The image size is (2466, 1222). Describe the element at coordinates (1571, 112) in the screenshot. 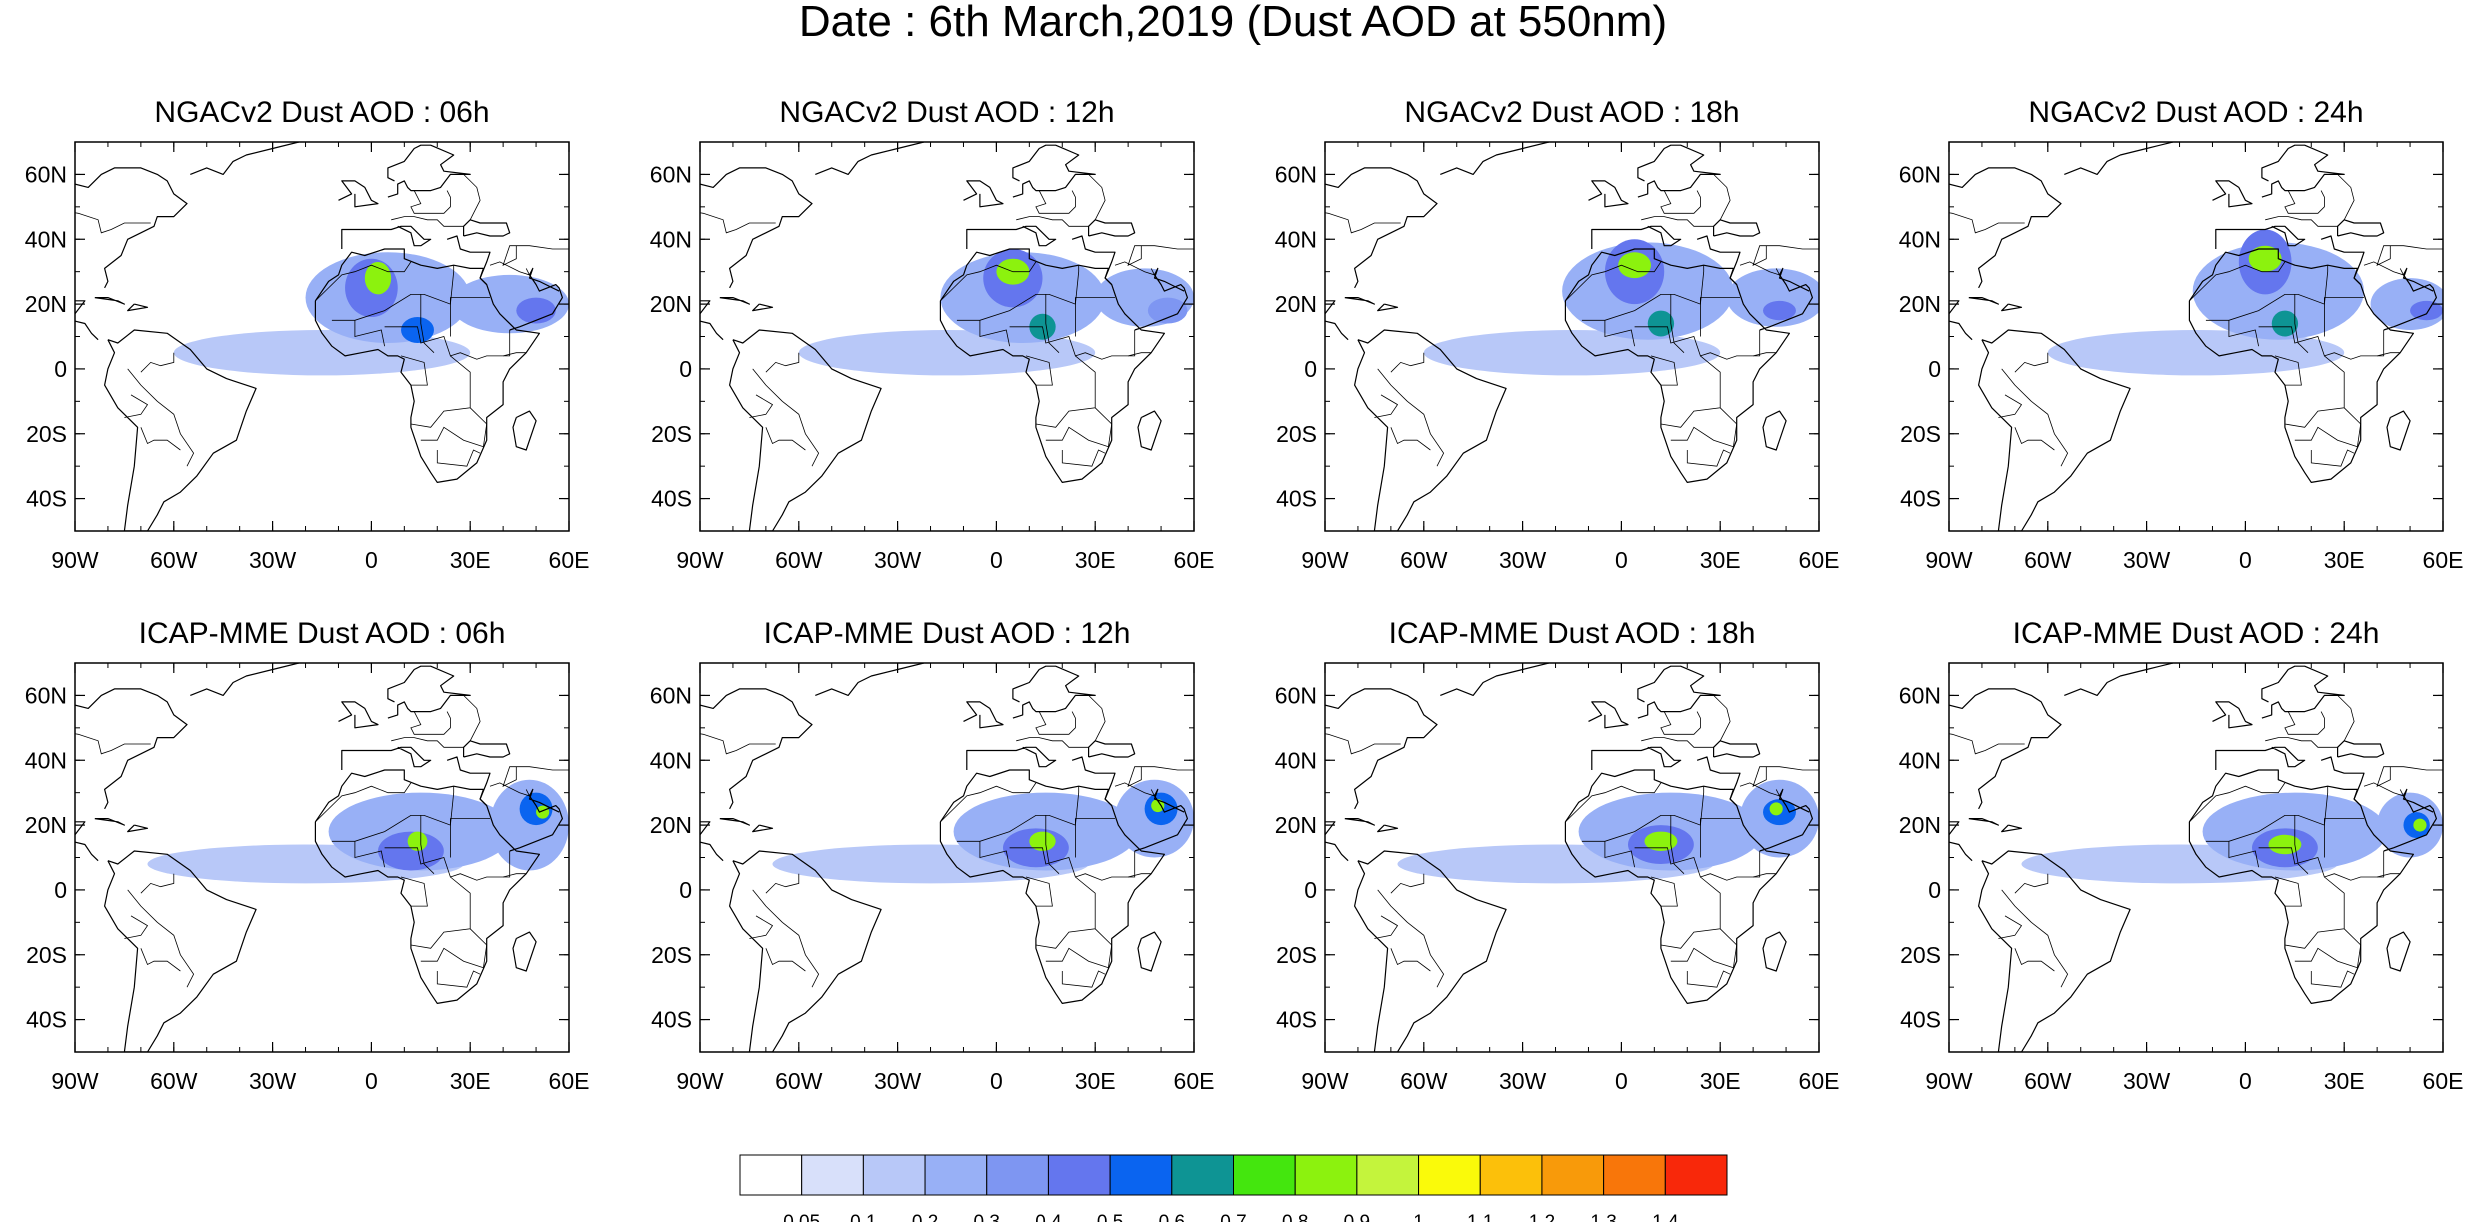

I see `panel-title: NGACv2 Dust AOD : 18h` at that location.